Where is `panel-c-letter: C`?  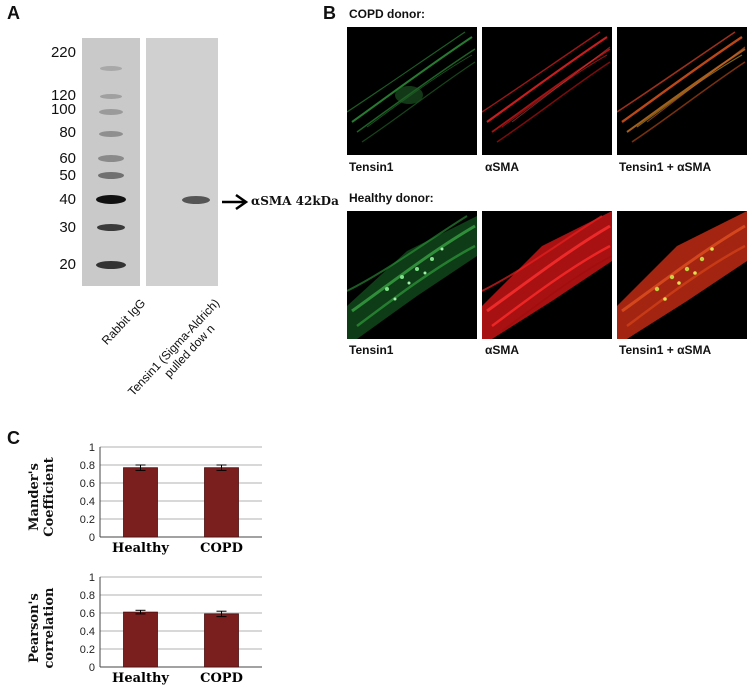
panel-c-letter: C is located at coordinates (13, 438).